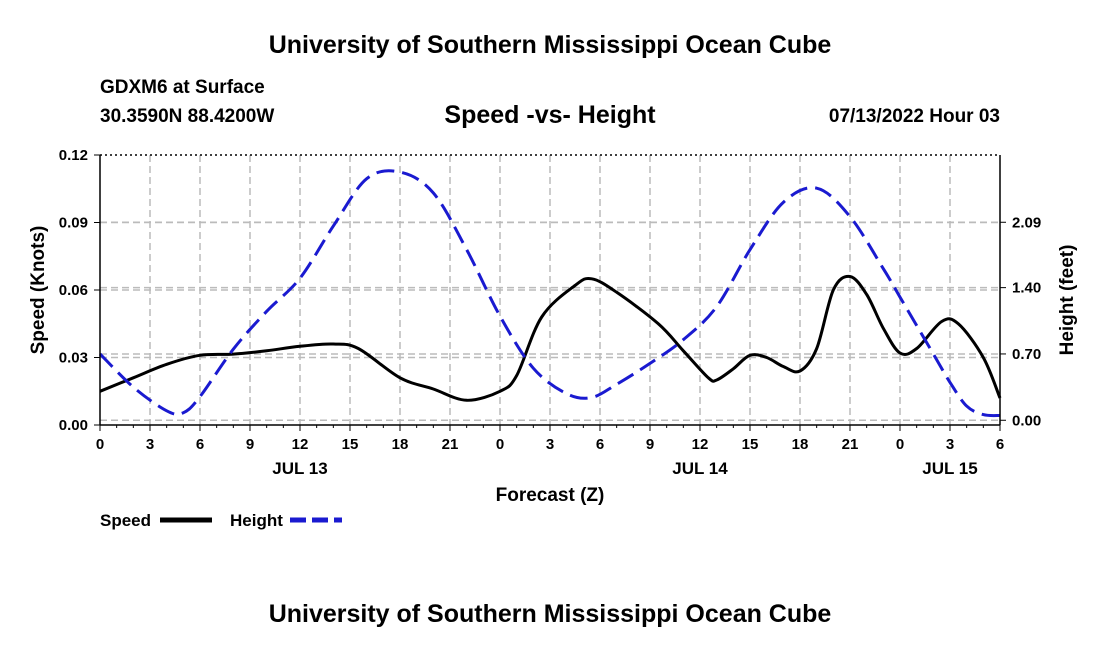 This screenshot has height=650, width=1100. Describe the element at coordinates (700, 468) in the screenshot. I see `day-label: JUL 14` at that location.